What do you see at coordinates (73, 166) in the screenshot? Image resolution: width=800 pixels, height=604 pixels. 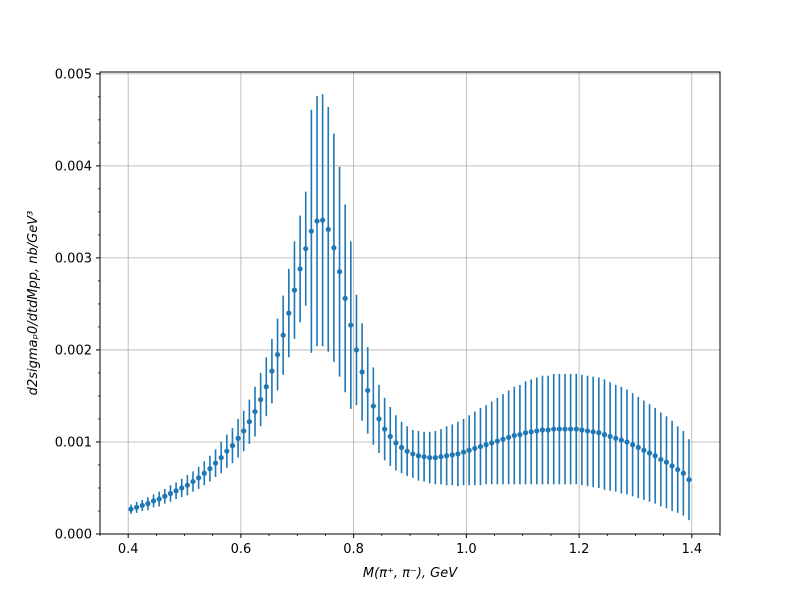 I see `y-tick-label: 0.004` at bounding box center [73, 166].